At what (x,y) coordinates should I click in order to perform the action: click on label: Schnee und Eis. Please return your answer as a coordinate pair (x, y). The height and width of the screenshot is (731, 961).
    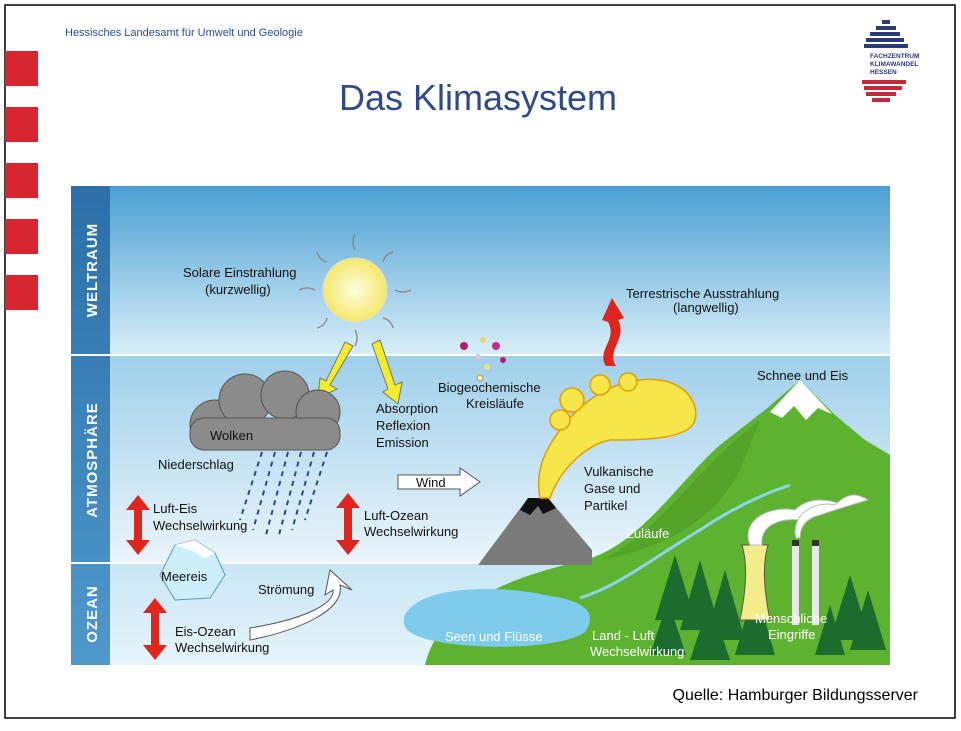
    Looking at the image, I should click on (803, 375).